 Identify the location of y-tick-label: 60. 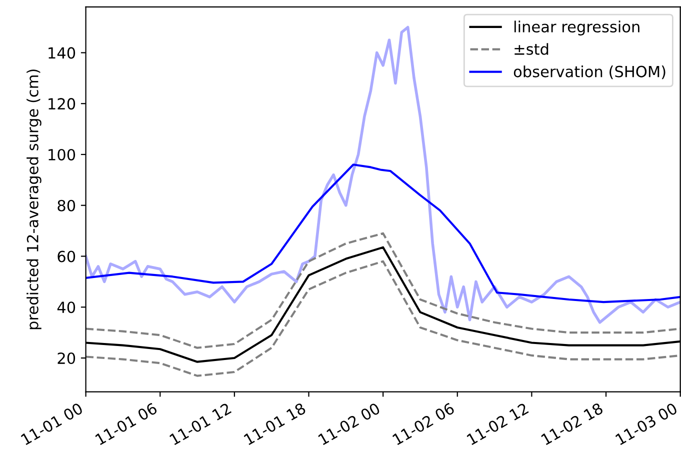
(67, 256).